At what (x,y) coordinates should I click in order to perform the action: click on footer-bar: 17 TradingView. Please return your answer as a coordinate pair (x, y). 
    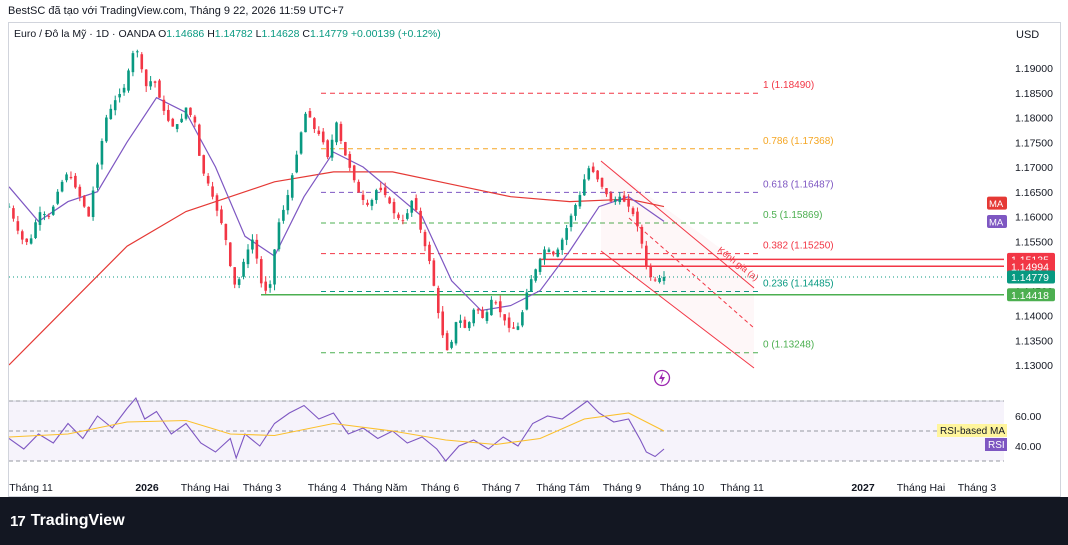
    Looking at the image, I should click on (534, 521).